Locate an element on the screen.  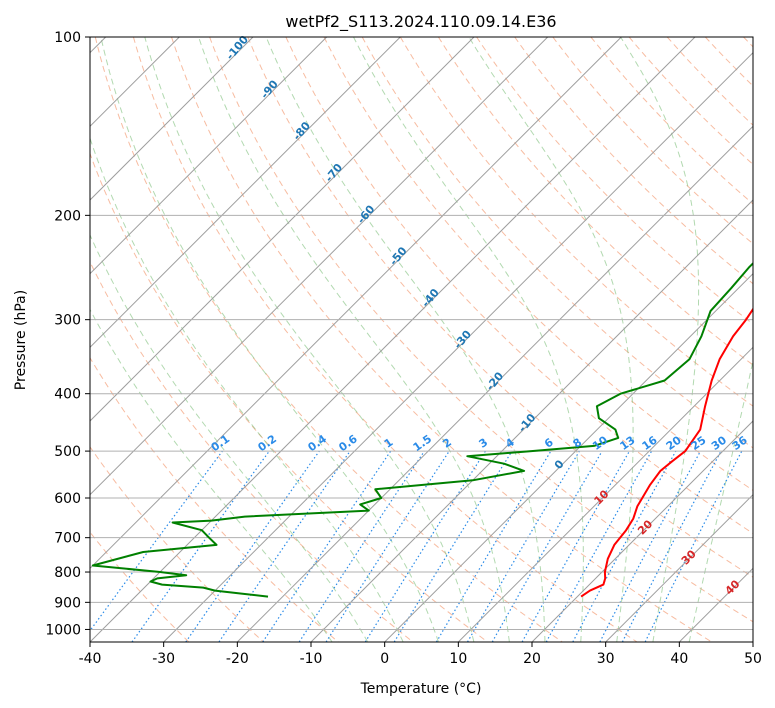
y-tick-label: 700 is located at coordinates (67, 539).